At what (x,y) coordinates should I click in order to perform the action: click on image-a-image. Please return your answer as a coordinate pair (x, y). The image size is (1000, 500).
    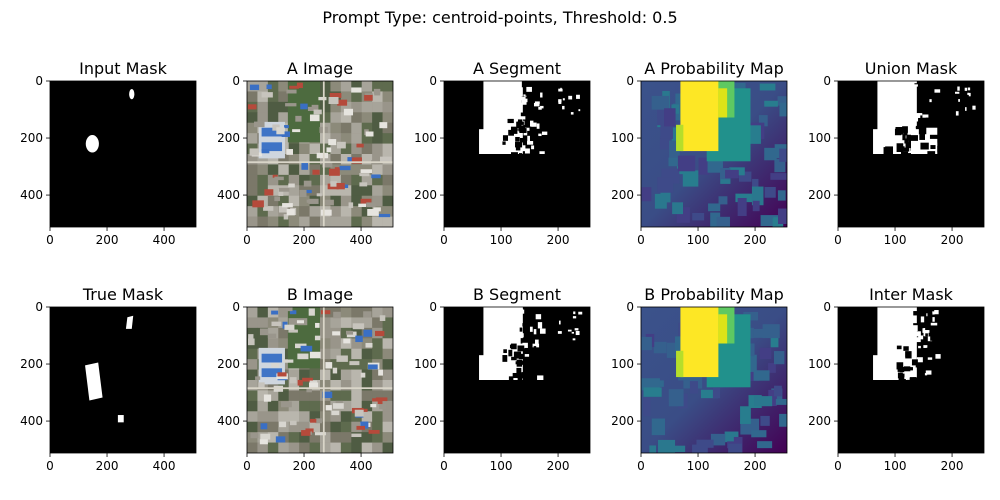
    Looking at the image, I should click on (320, 154).